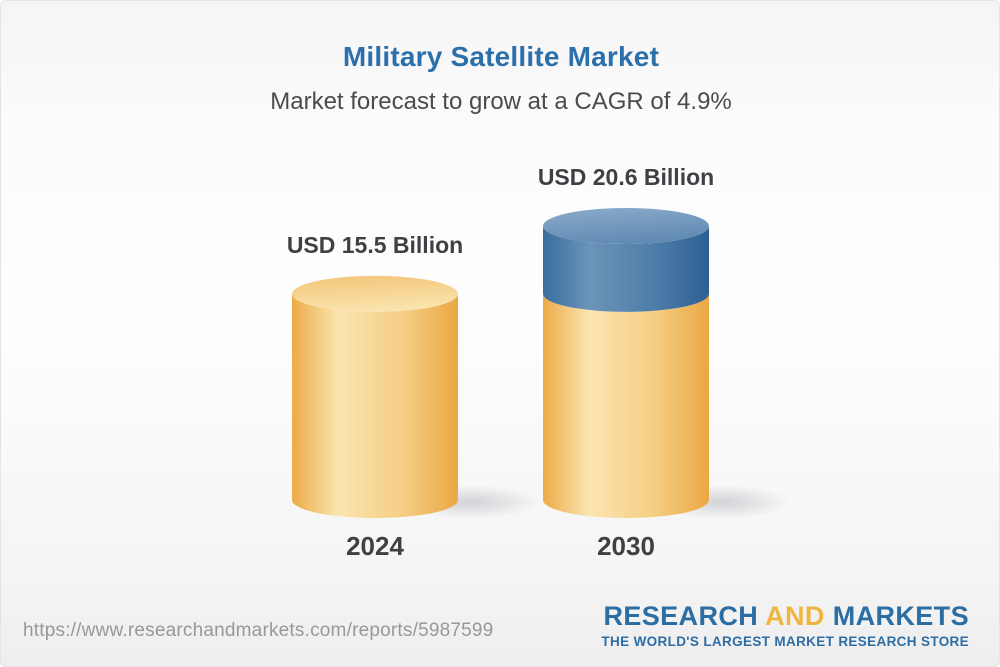 This screenshot has height=667, width=1000. What do you see at coordinates (681, 616) in the screenshot?
I see `logo-word-research: RESEARCH` at bounding box center [681, 616].